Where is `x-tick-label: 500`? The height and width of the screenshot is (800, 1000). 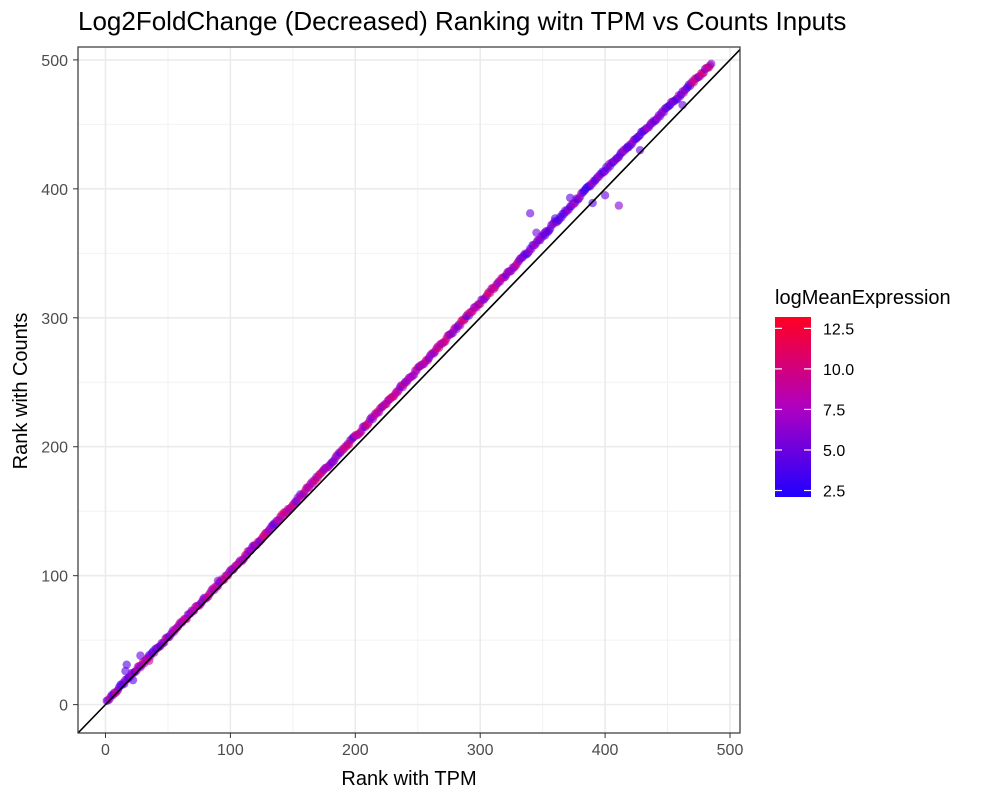 x-tick-label: 500 is located at coordinates (730, 750).